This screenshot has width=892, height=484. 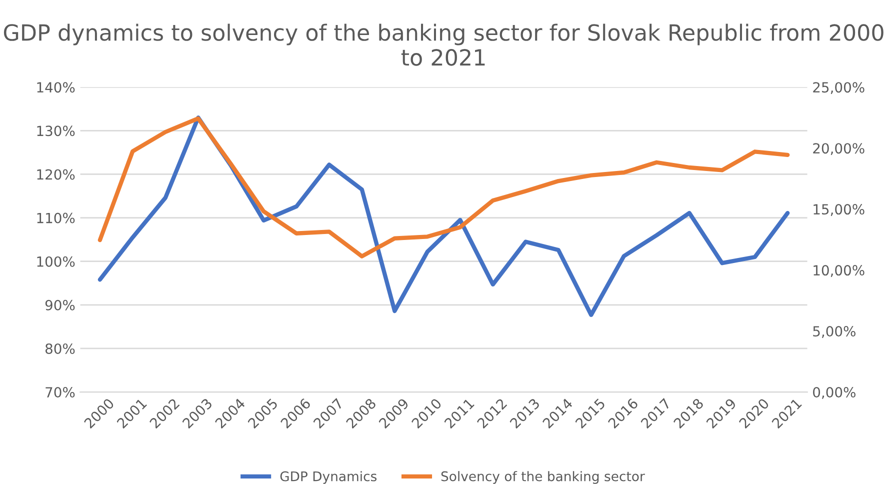 What do you see at coordinates (543, 477) in the screenshot?
I see `legend-label: Solvency of the banking sector` at bounding box center [543, 477].